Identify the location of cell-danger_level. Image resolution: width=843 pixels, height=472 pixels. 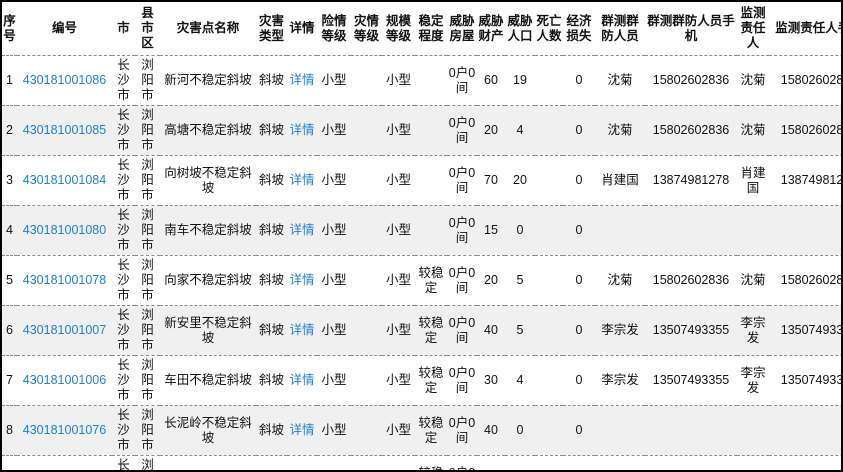
(334, 462).